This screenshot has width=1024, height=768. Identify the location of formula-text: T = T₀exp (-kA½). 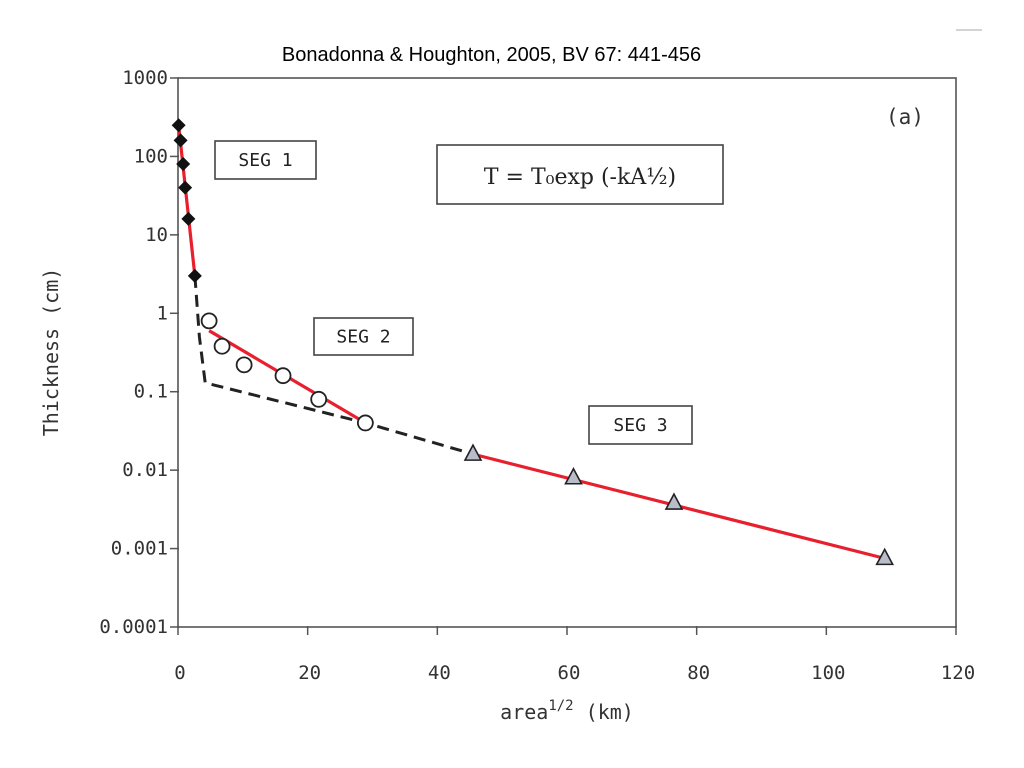
(580, 177).